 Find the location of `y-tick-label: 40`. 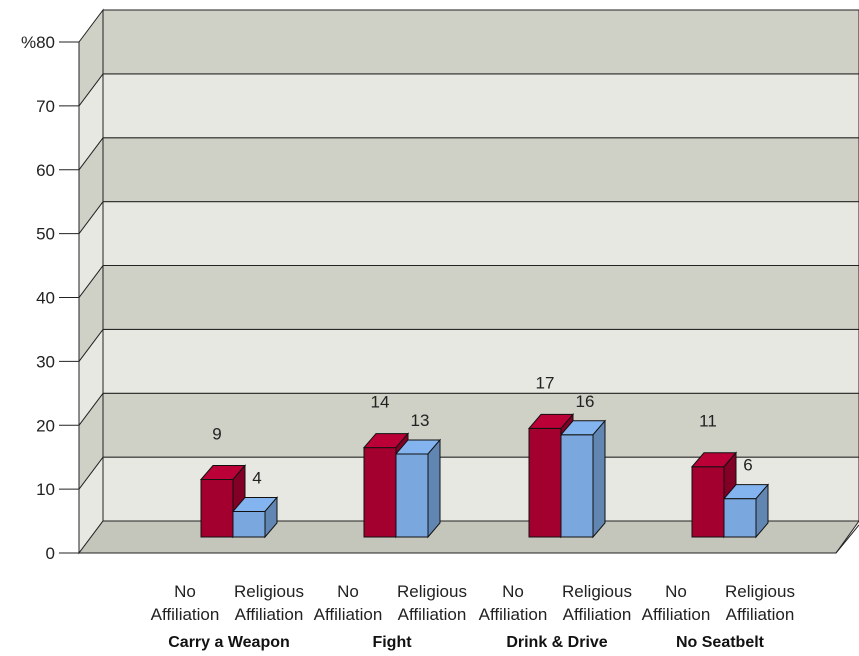

y-tick-label: 40 is located at coordinates (45, 298).